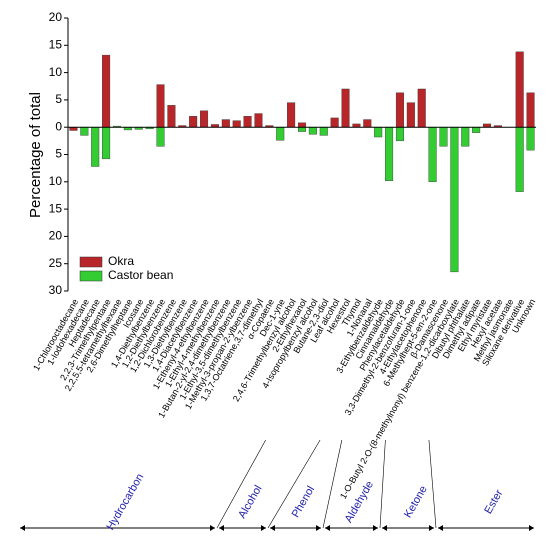  What do you see at coordinates (242, 528) in the screenshot?
I see `arrow` at bounding box center [242, 528].